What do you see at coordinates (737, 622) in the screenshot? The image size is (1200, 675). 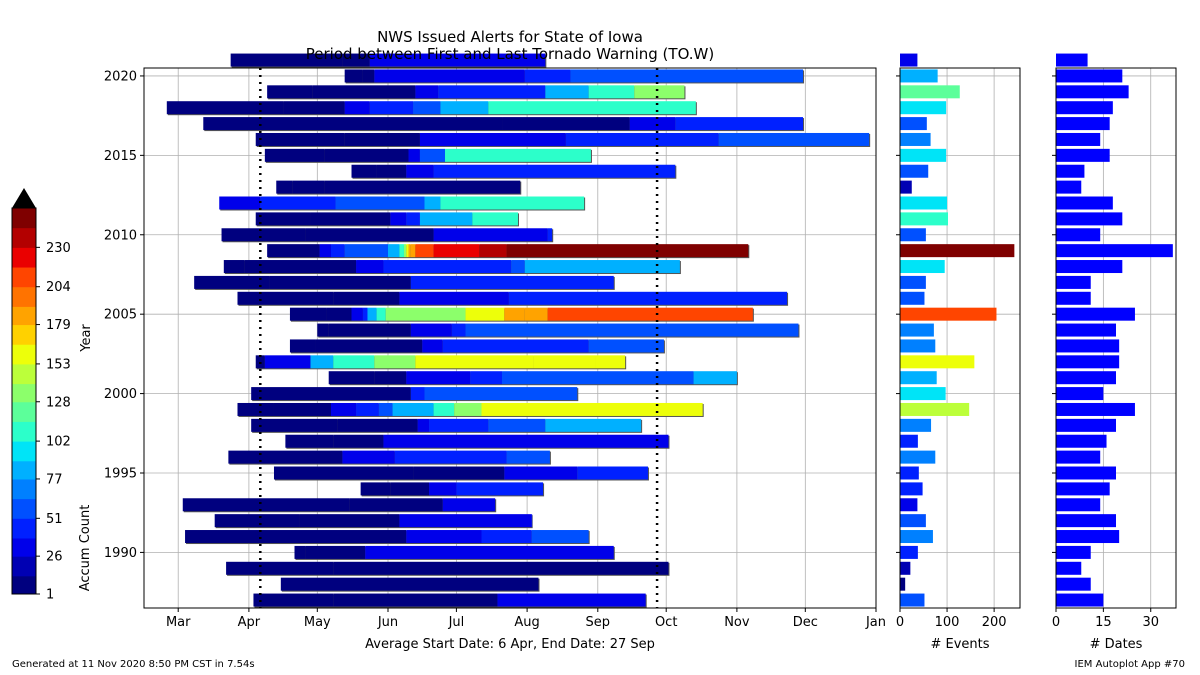 I see `x-tick-label: Nov` at bounding box center [737, 622].